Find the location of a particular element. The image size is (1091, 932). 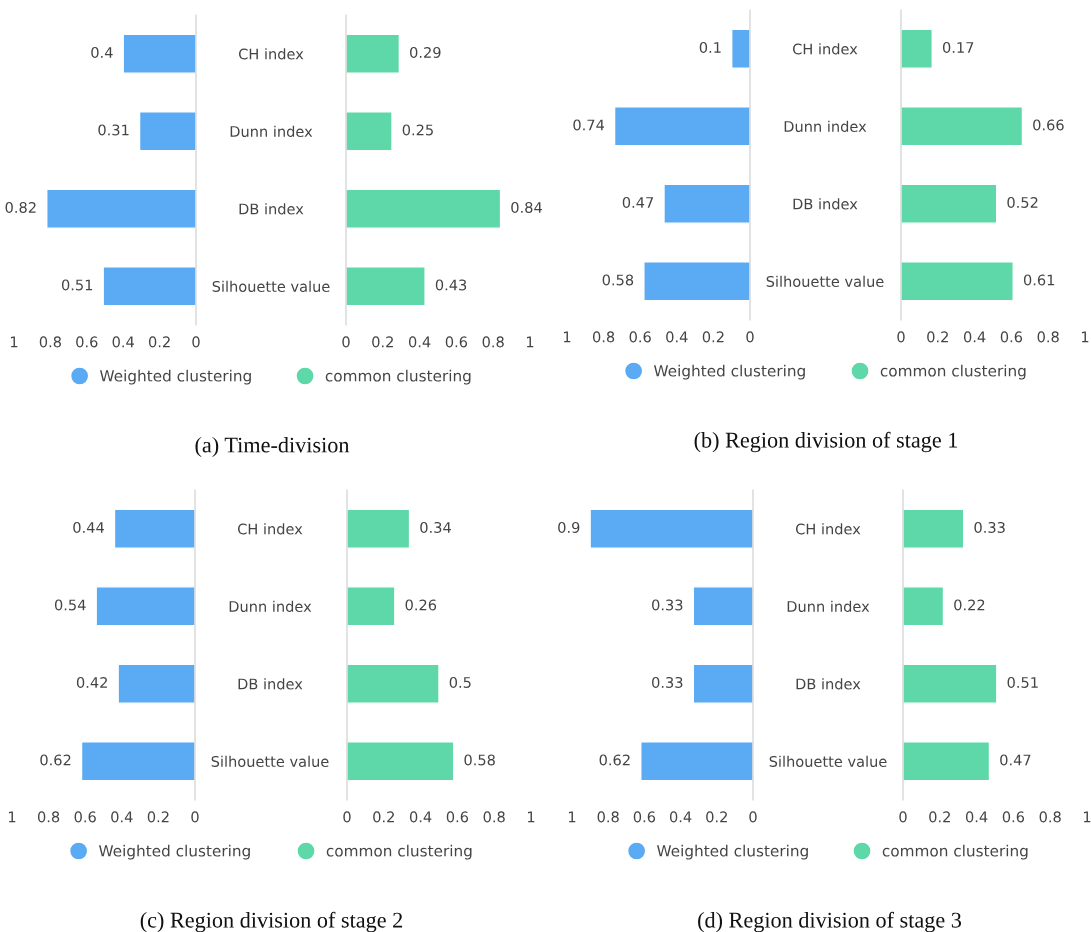

data-label: 0.5 is located at coordinates (460, 682).